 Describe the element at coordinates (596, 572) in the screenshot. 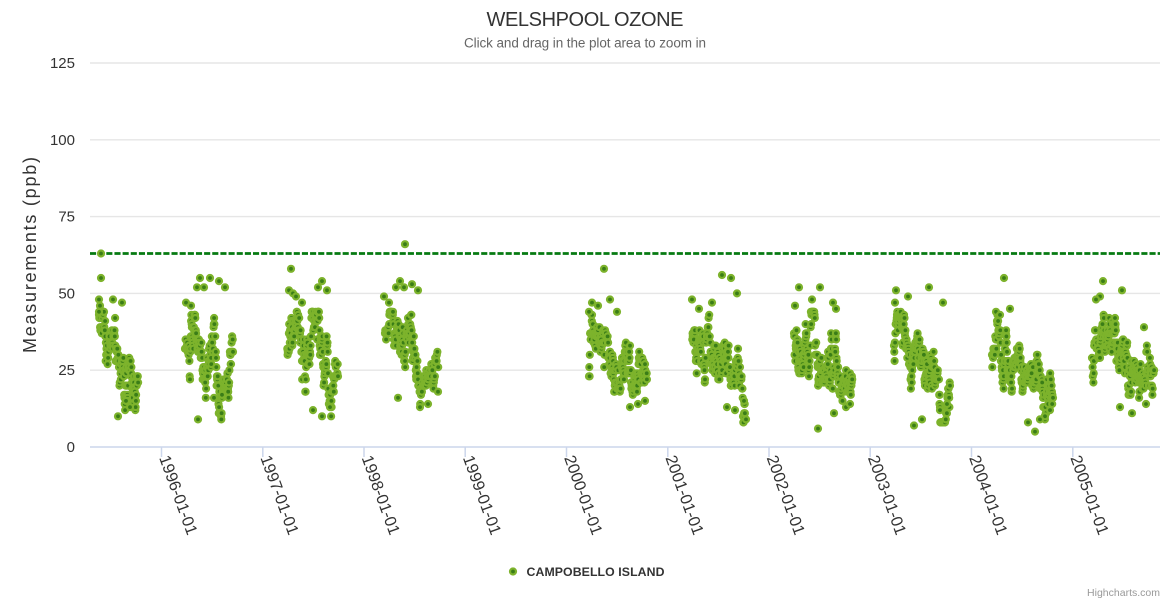

I see `svg-text: CAMPOBELLO ISLAND` at that location.